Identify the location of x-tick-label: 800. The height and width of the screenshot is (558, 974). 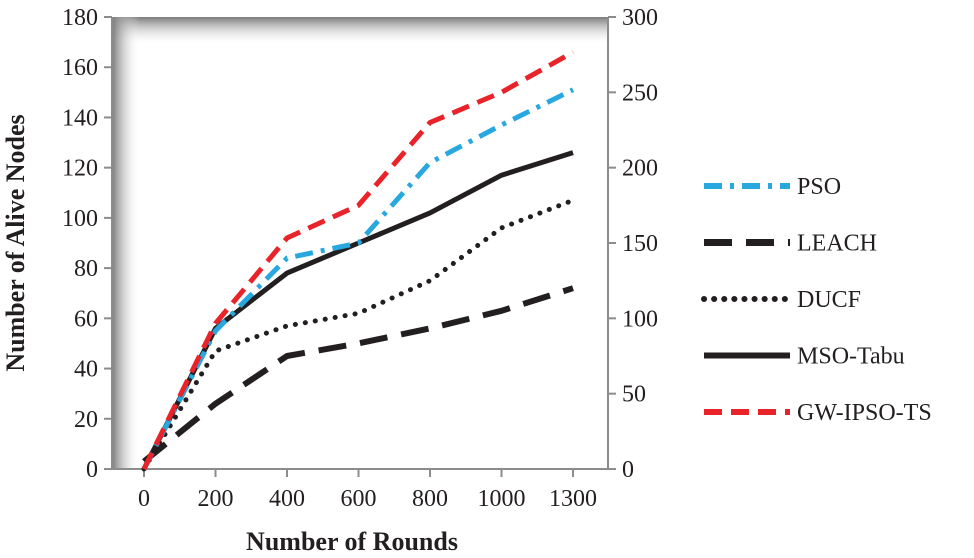
(430, 499).